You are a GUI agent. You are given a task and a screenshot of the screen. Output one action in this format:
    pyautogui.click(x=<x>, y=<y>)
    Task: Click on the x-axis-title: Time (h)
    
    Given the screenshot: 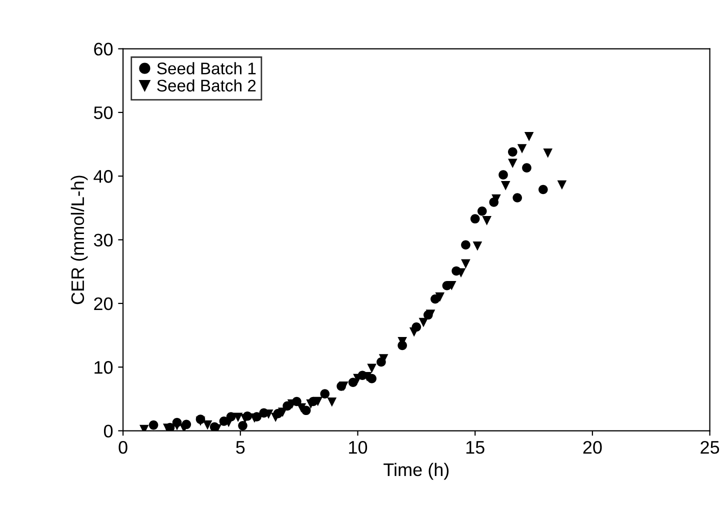 What is the action you would take?
    pyautogui.click(x=416, y=471)
    